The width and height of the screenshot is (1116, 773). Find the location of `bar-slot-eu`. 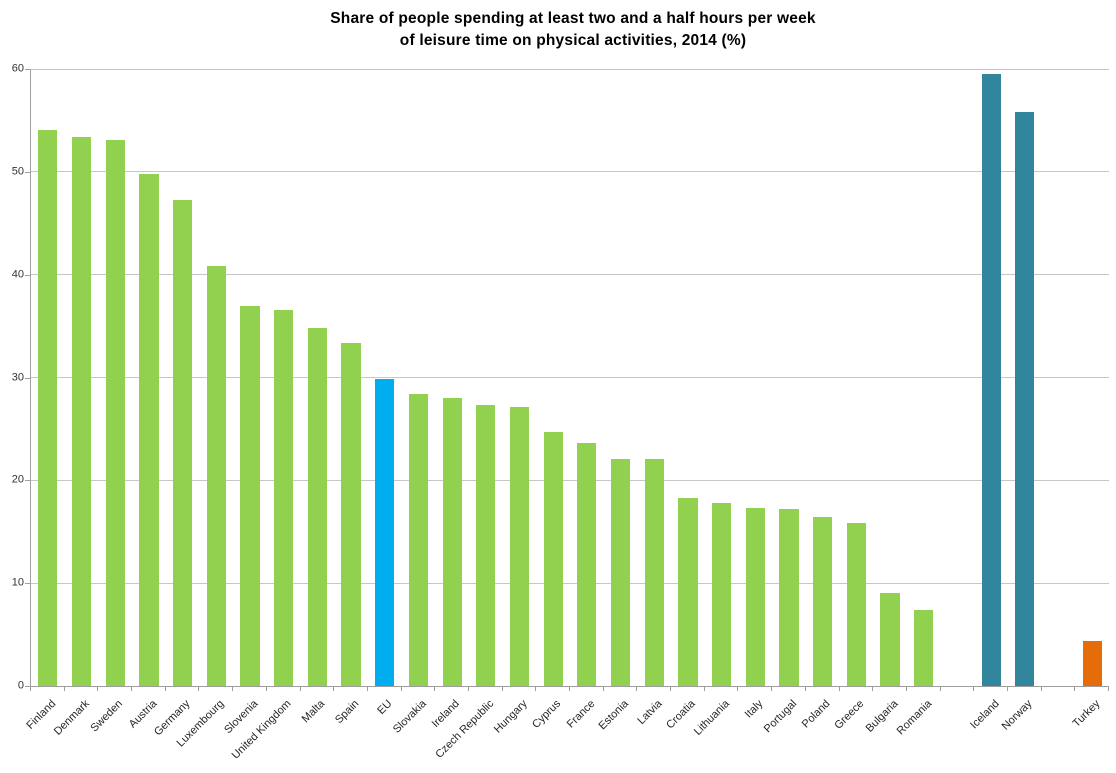

bar-slot-eu is located at coordinates (385, 377).